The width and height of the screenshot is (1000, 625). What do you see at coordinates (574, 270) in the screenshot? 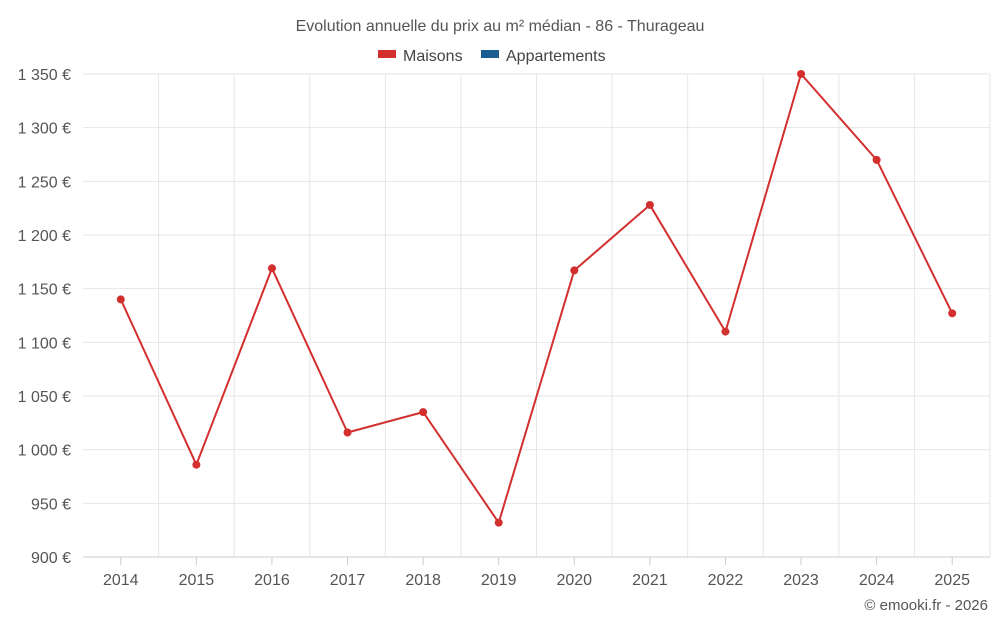
I see `data-point-maisons-2020` at bounding box center [574, 270].